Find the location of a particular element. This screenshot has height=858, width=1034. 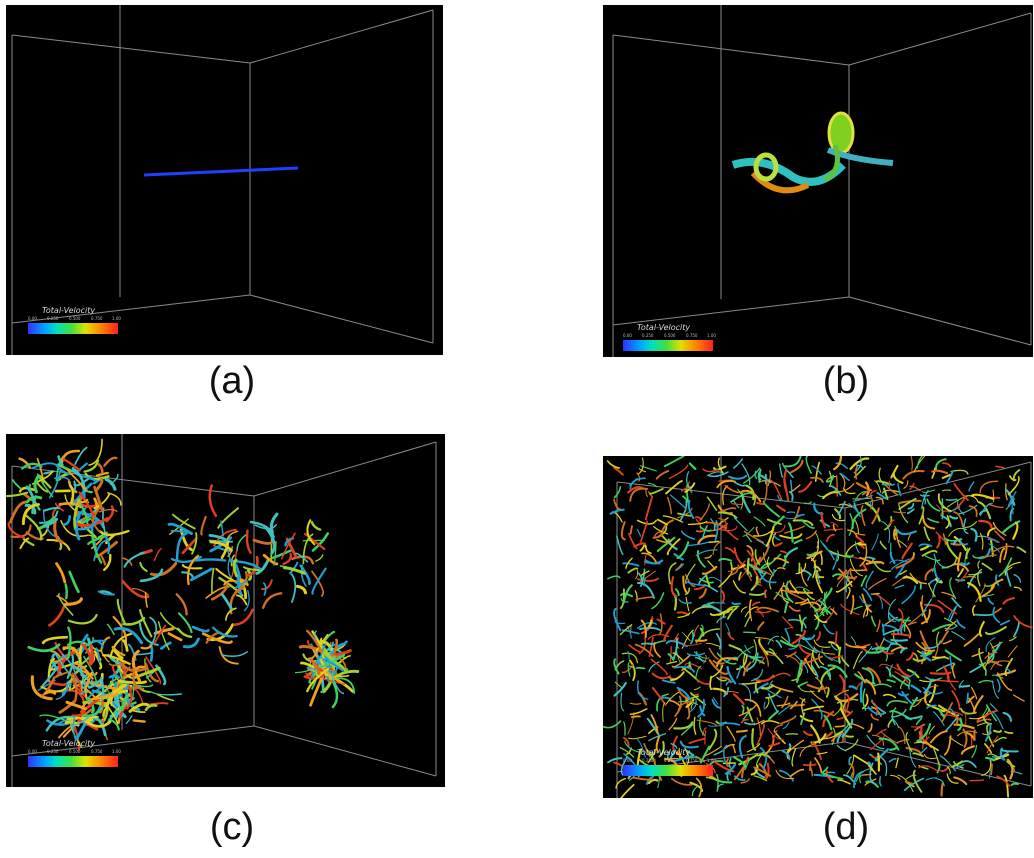

caption-a: (a) is located at coordinates (232, 381).